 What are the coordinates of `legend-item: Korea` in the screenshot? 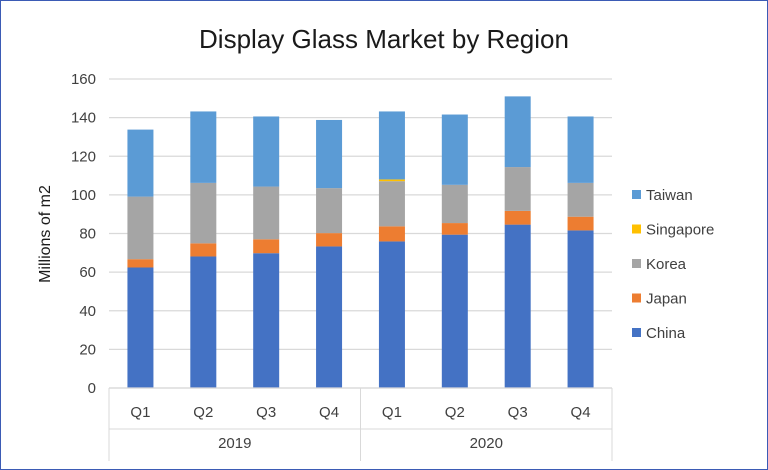 It's located at (659, 264).